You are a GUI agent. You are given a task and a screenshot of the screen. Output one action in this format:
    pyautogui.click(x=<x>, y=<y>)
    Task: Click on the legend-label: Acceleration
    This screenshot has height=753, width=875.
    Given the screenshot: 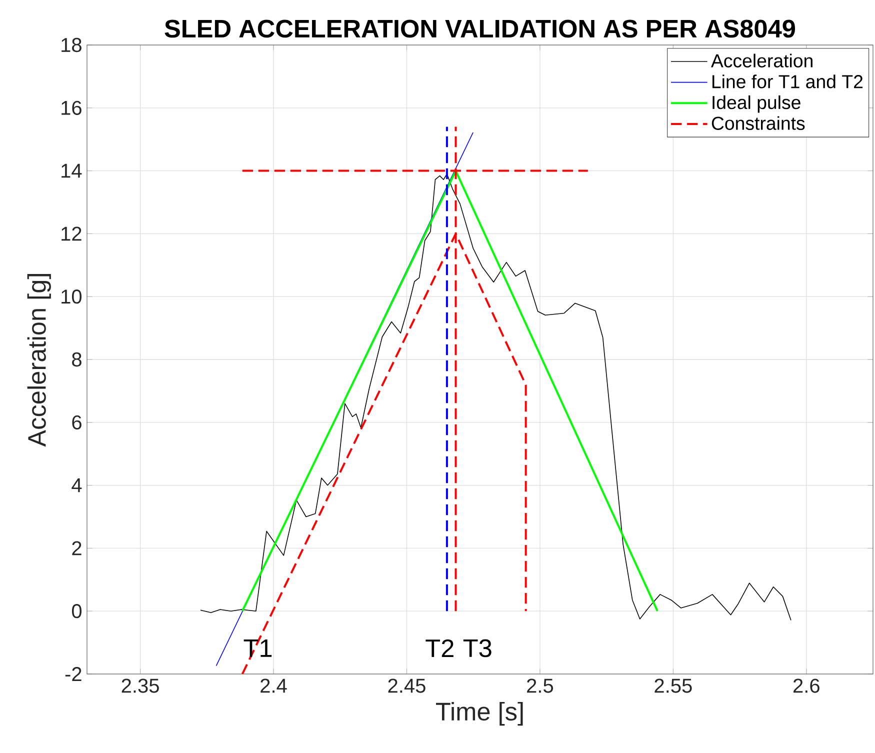 What is the action you would take?
    pyautogui.click(x=761, y=61)
    